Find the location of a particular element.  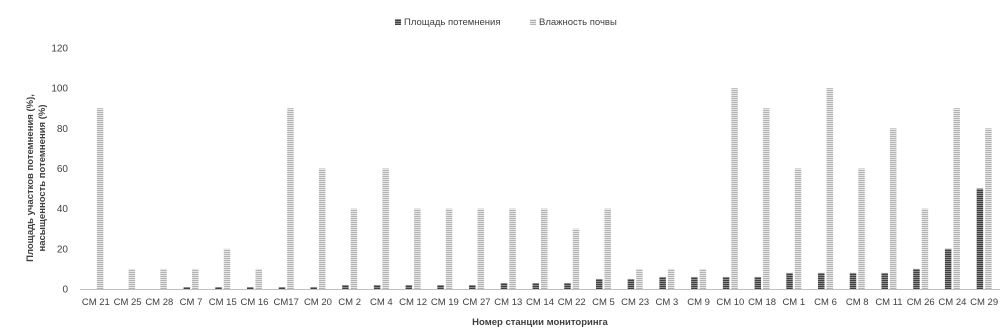

x-tick-label: CM 14 is located at coordinates (540, 302).